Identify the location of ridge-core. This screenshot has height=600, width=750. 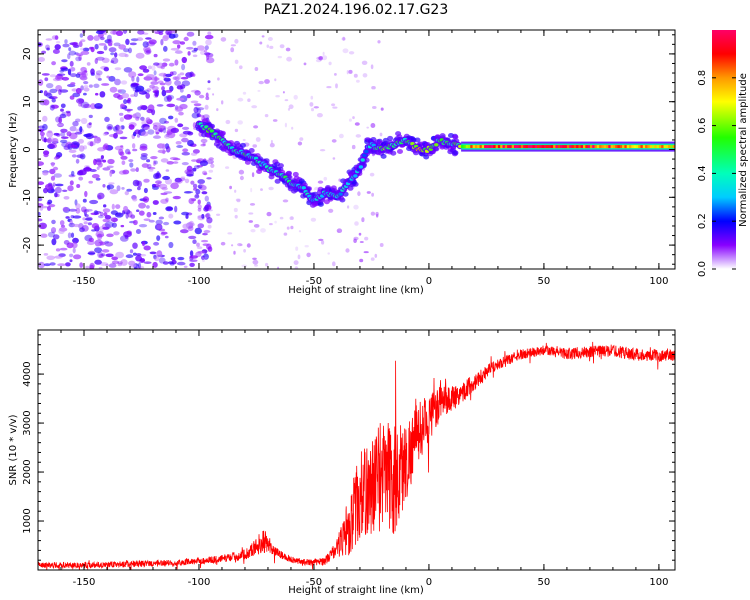
(436, 145).